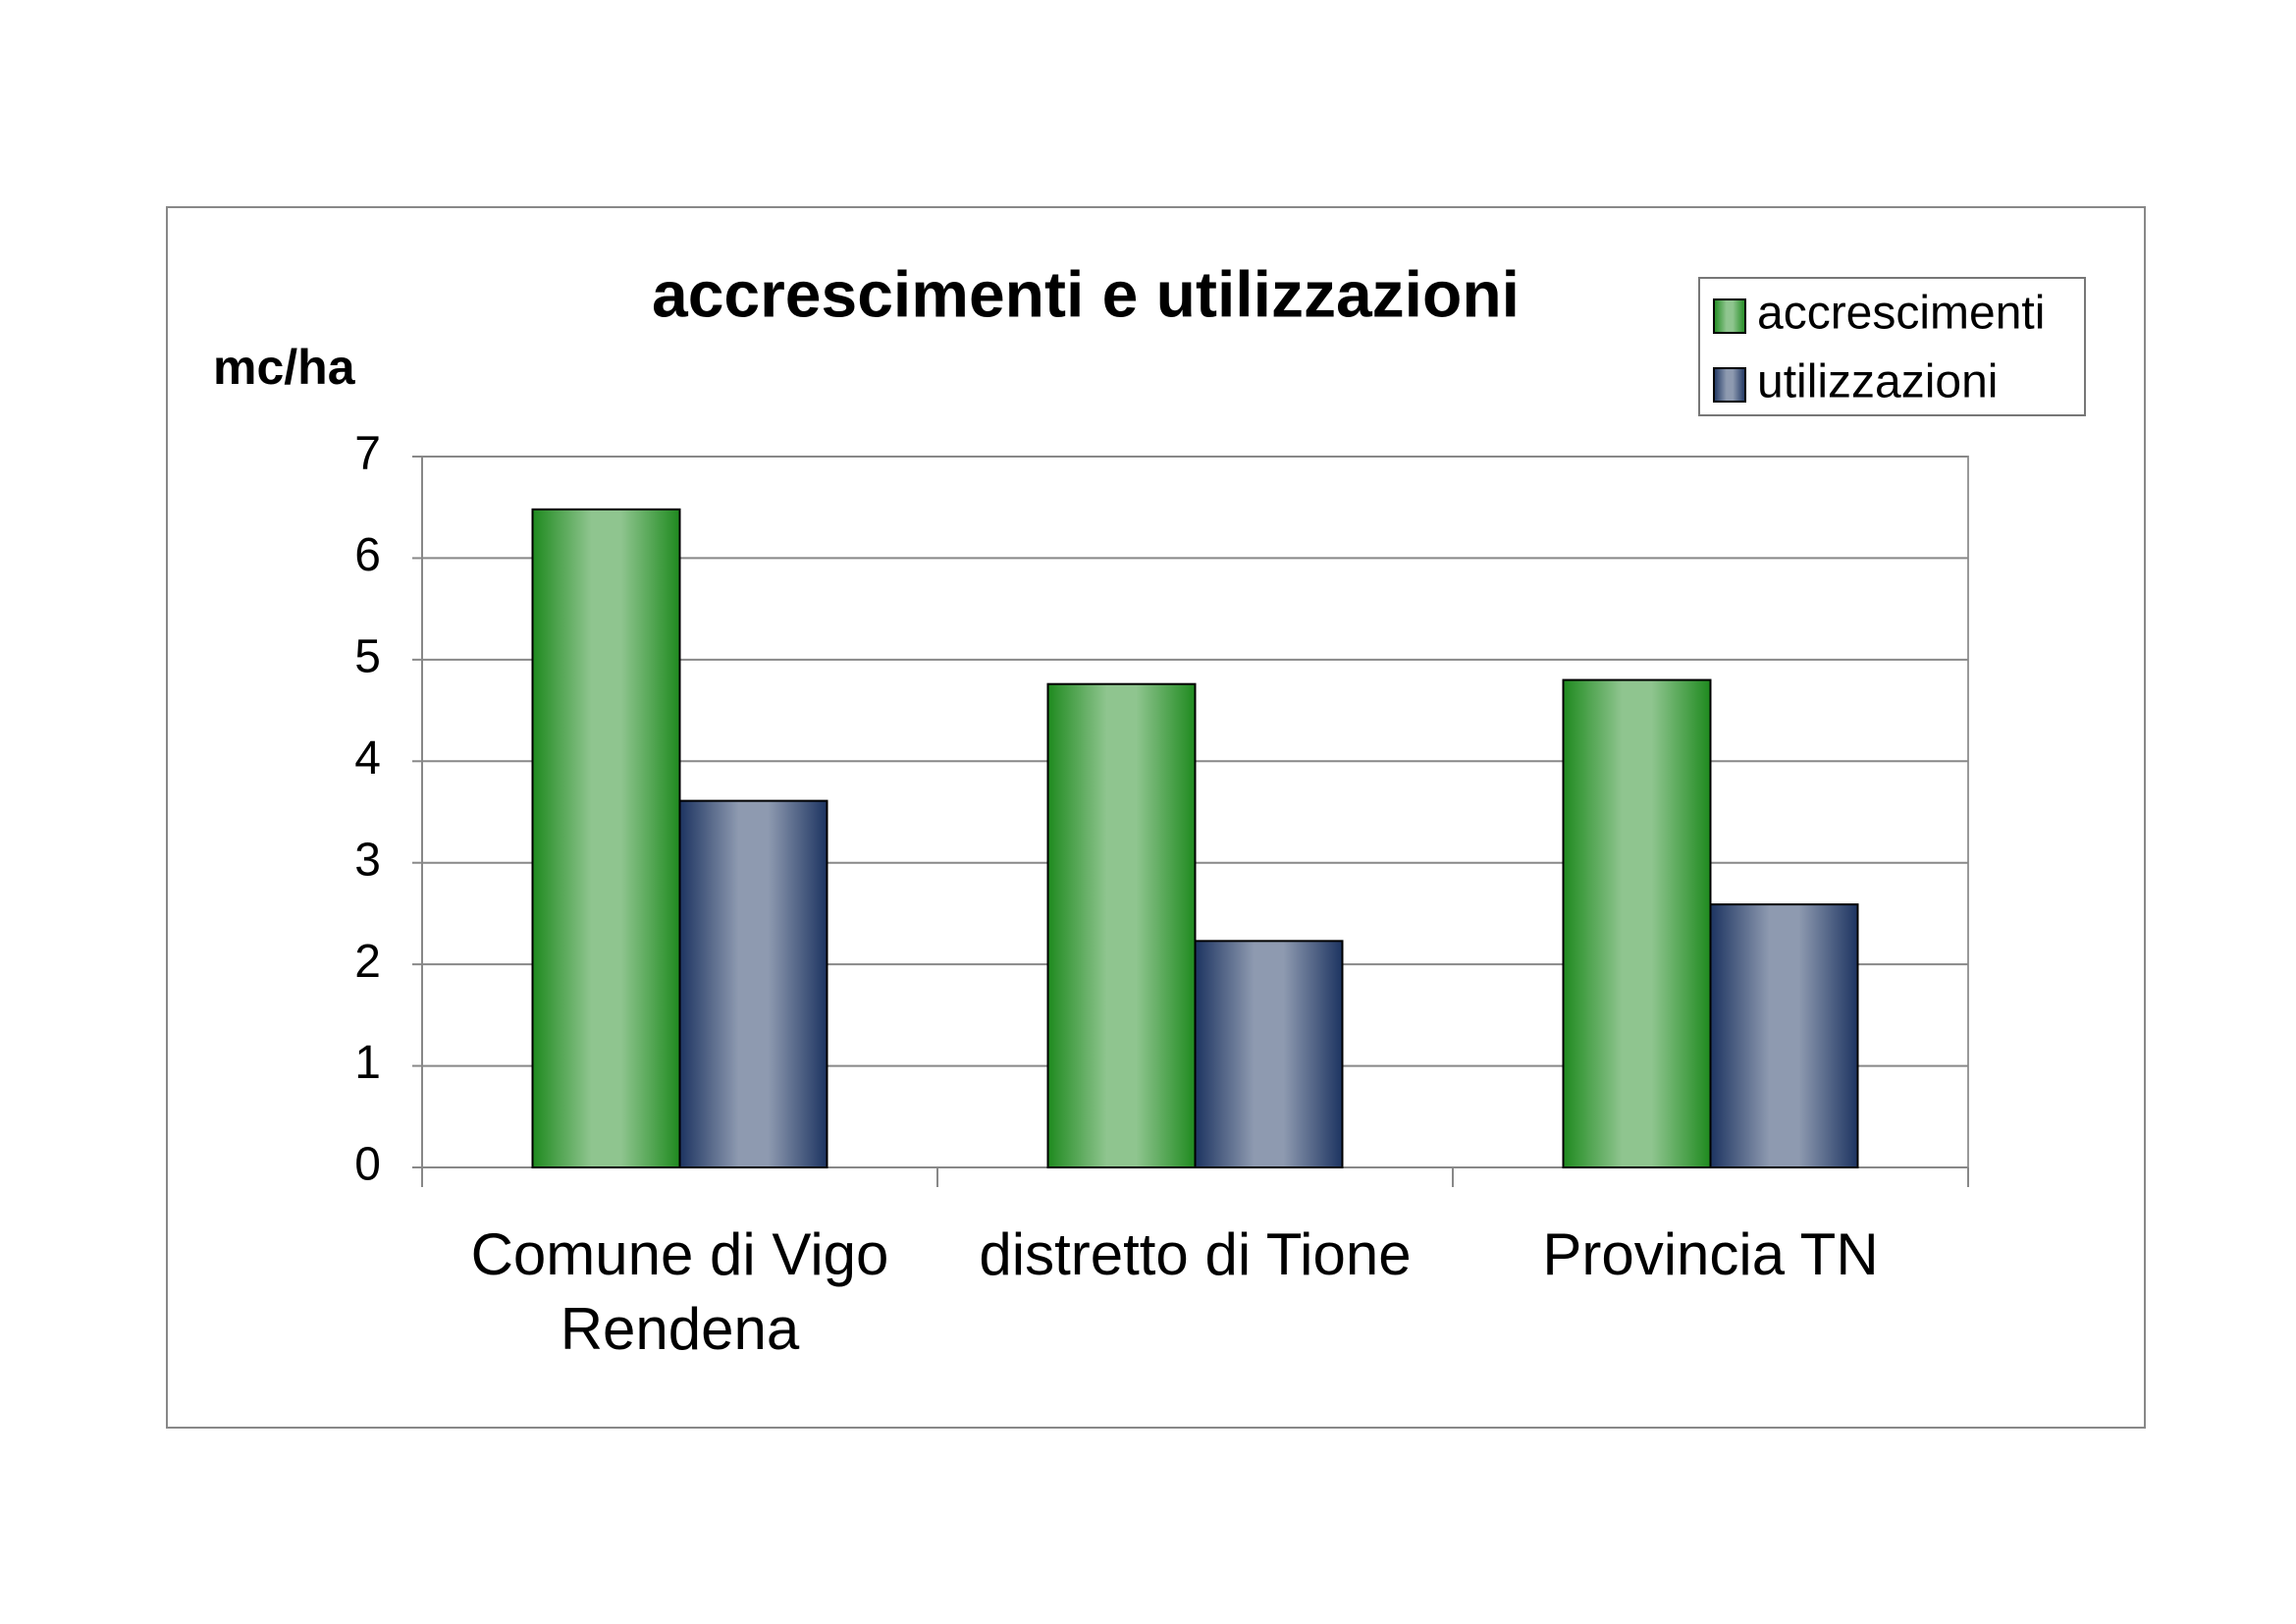 The width and height of the screenshot is (2296, 1624). What do you see at coordinates (1892, 346) in the screenshot?
I see `legend-box` at bounding box center [1892, 346].